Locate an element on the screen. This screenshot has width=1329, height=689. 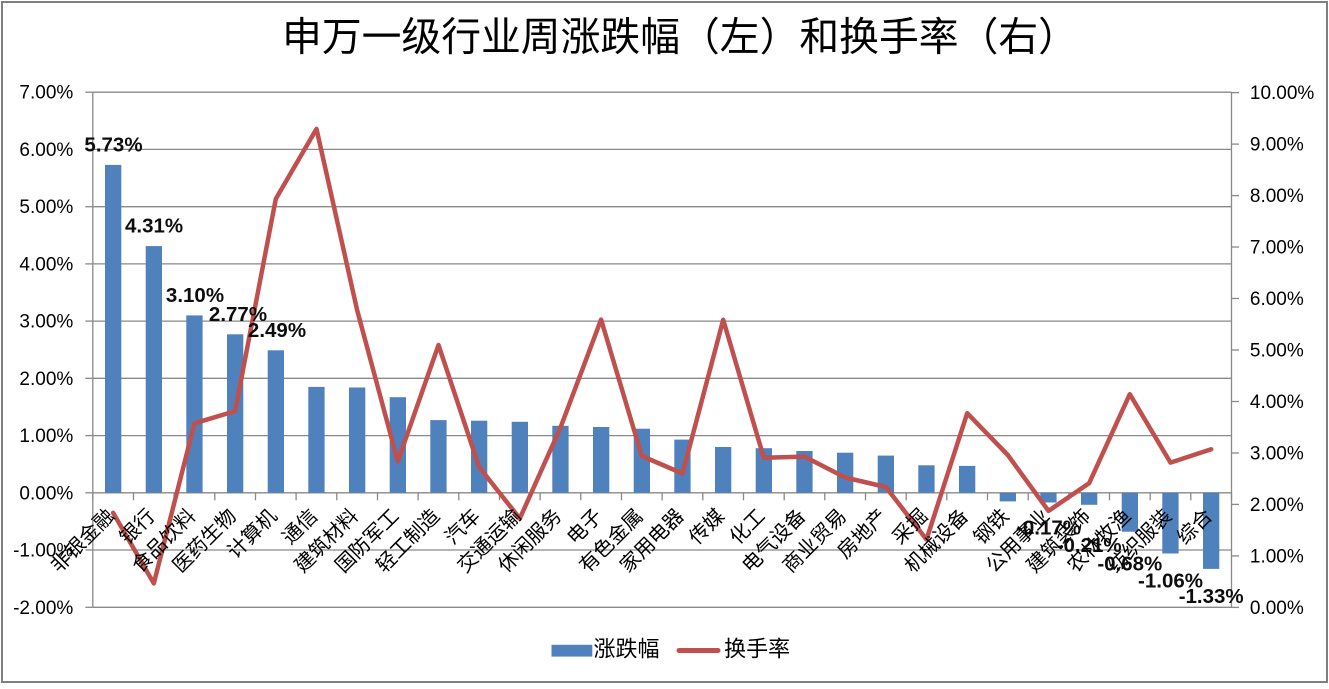
svg-text: 涨跌幅 is located at coordinates (627, 649).